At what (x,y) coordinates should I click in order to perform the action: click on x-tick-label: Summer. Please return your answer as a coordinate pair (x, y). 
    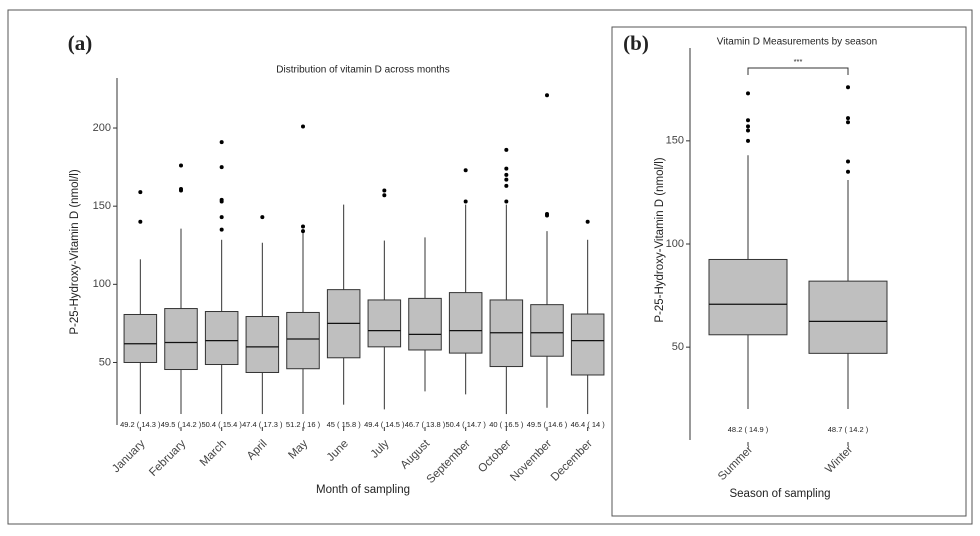
    Looking at the image, I should click on (735, 463).